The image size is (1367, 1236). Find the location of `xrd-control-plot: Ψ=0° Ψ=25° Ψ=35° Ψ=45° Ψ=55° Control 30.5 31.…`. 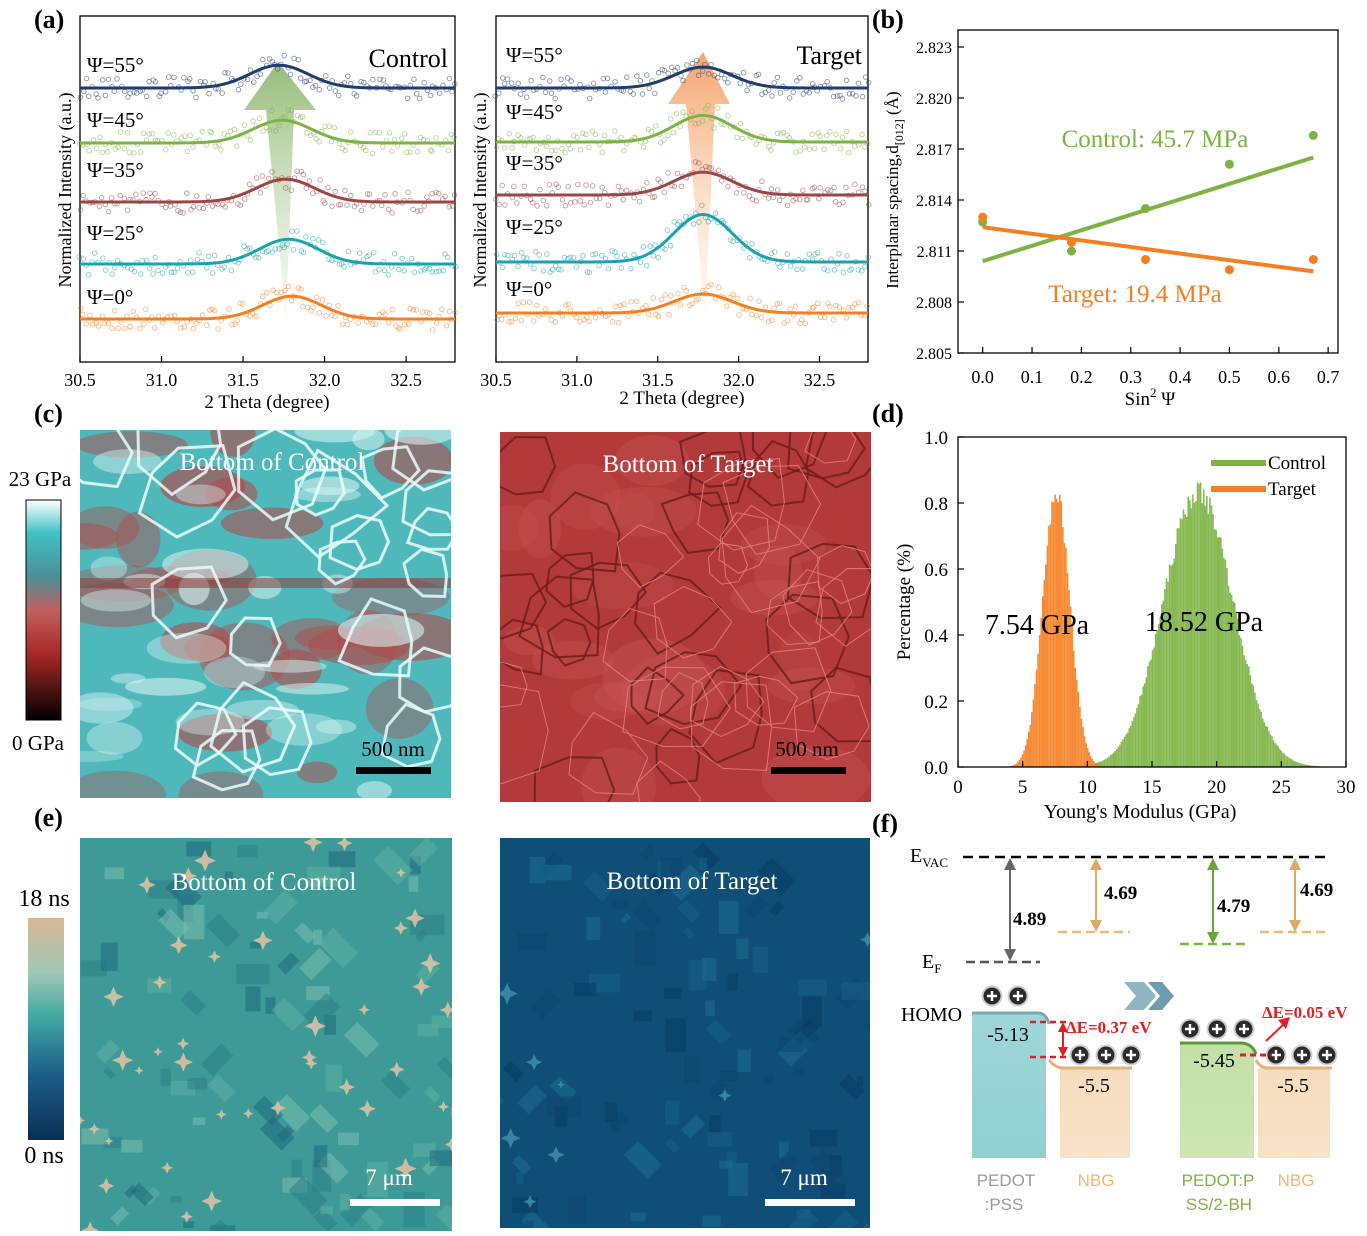

xrd-control-plot: Ψ=0° Ψ=25° Ψ=35° Ψ=45° Ψ=55° Control 30.5 31.… is located at coordinates (257, 214).